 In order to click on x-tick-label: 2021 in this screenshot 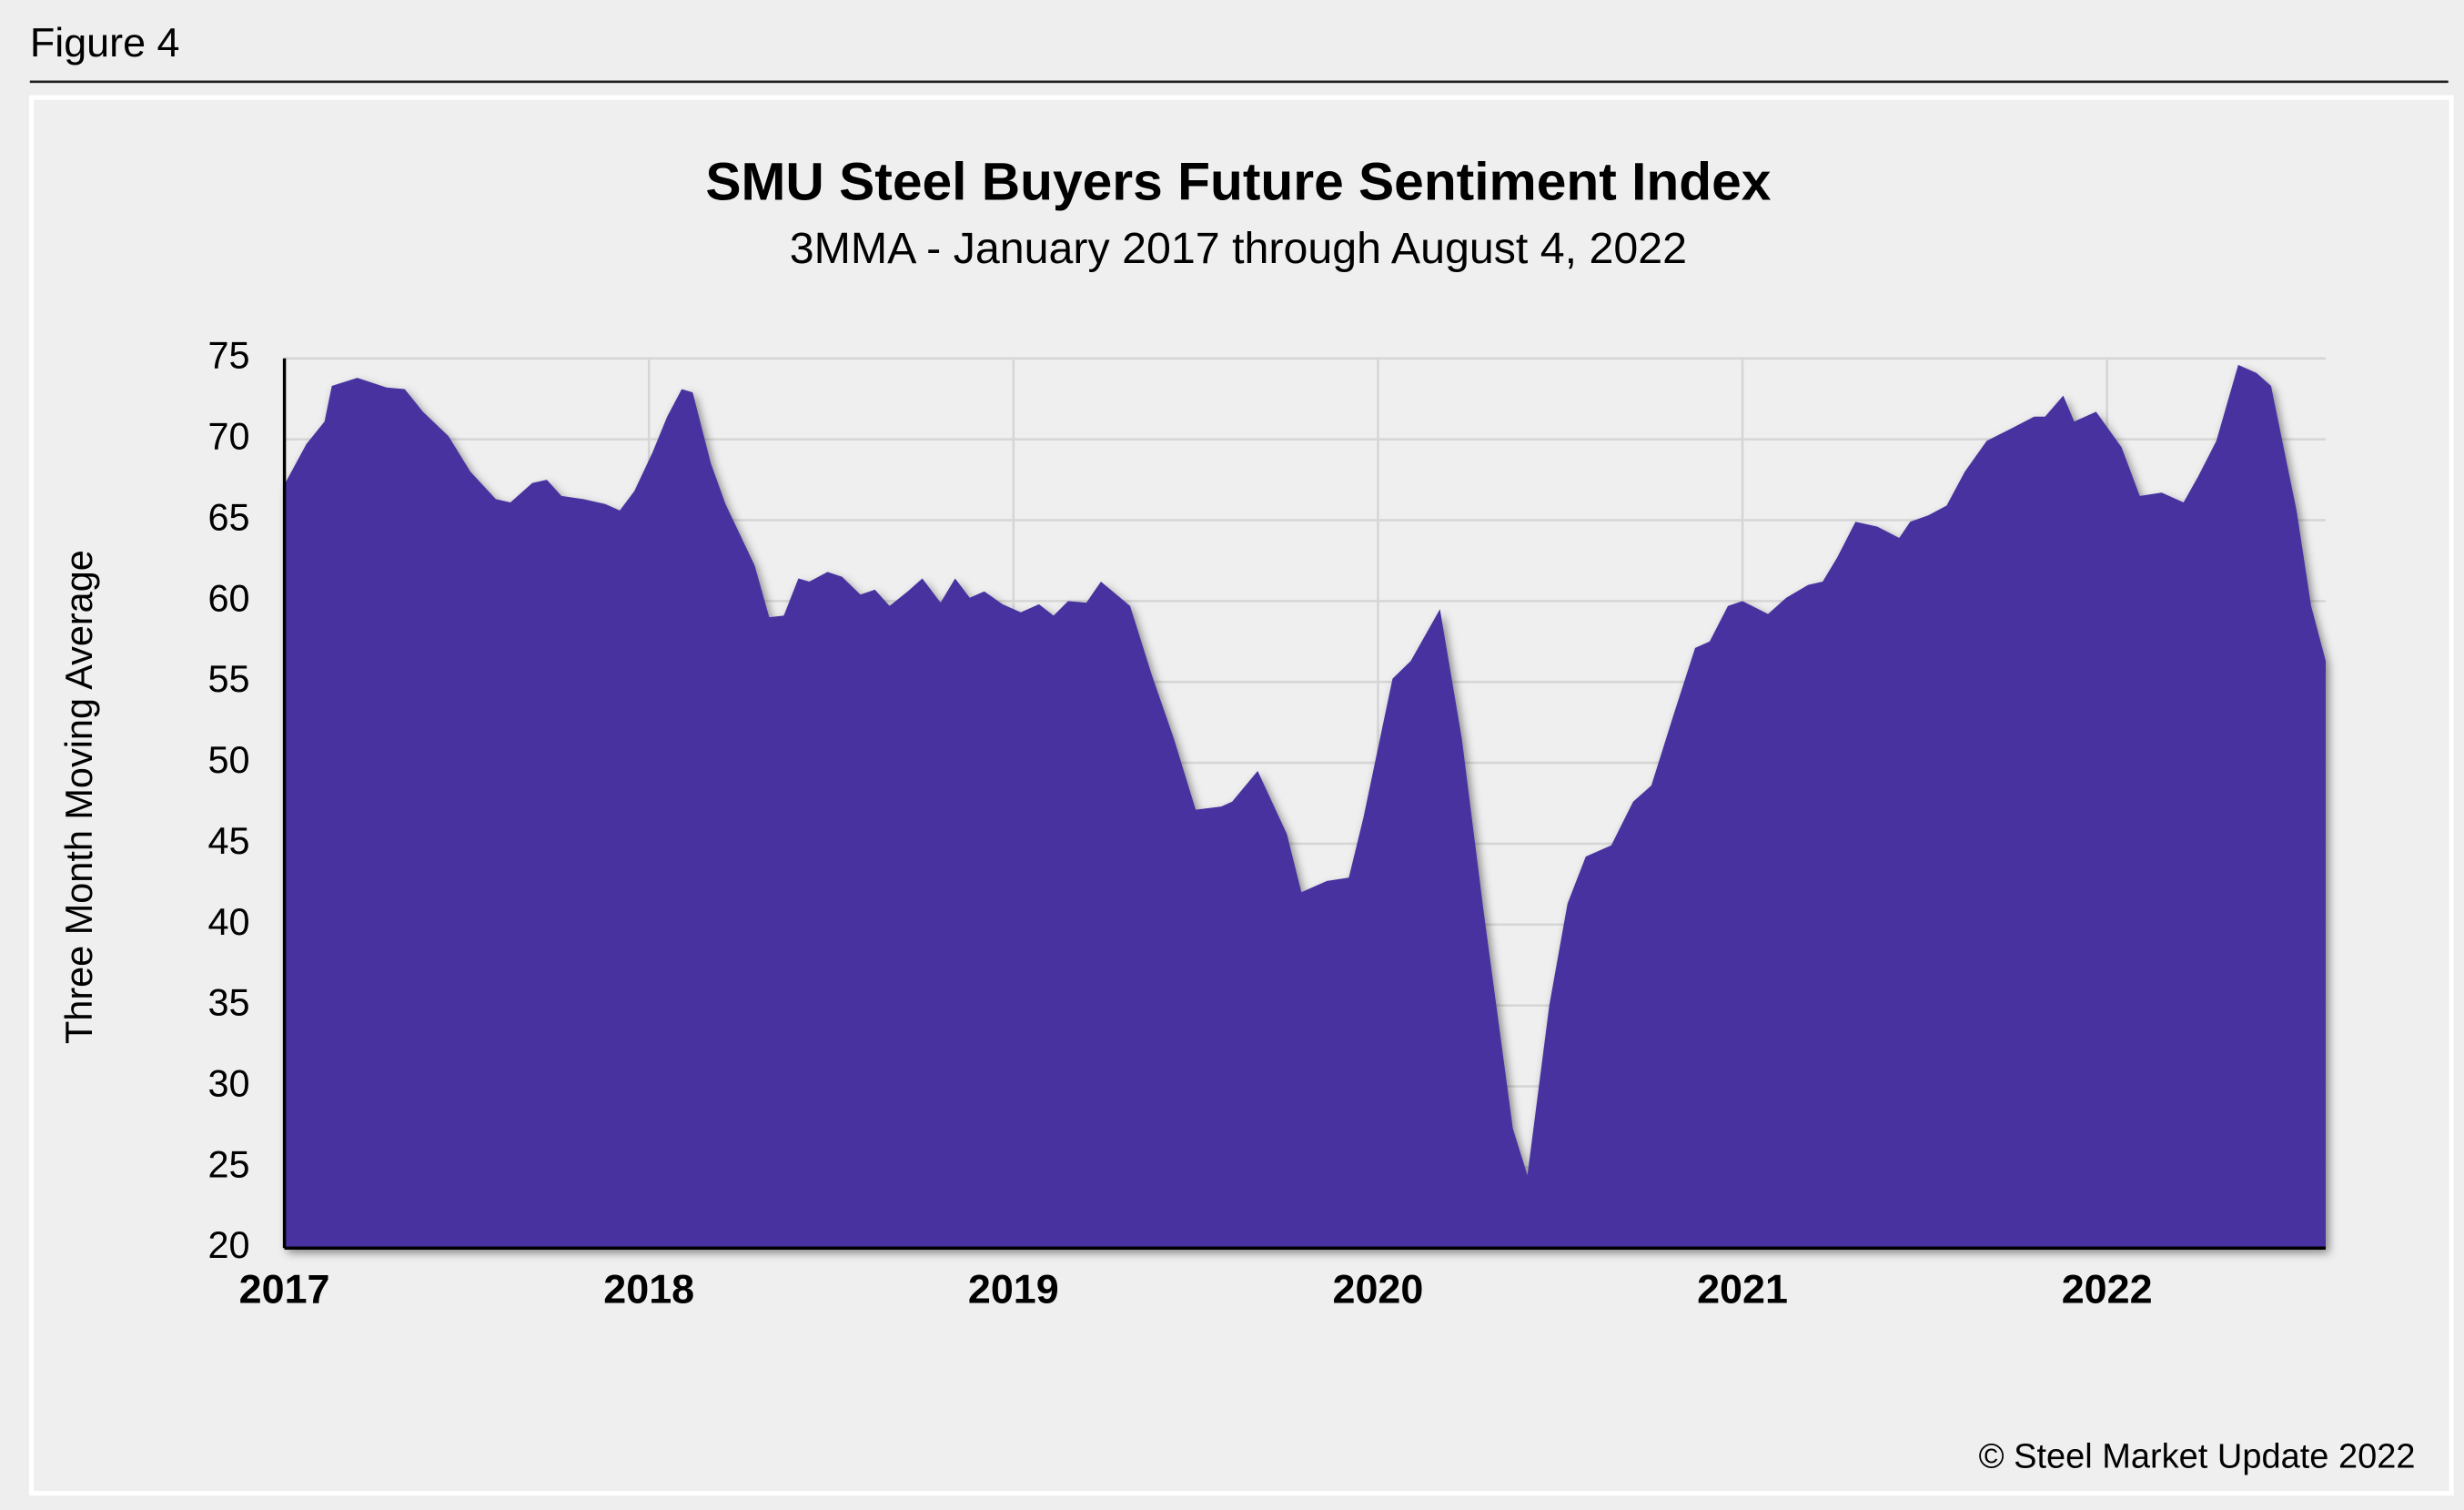, I will do `click(1742, 1289)`.